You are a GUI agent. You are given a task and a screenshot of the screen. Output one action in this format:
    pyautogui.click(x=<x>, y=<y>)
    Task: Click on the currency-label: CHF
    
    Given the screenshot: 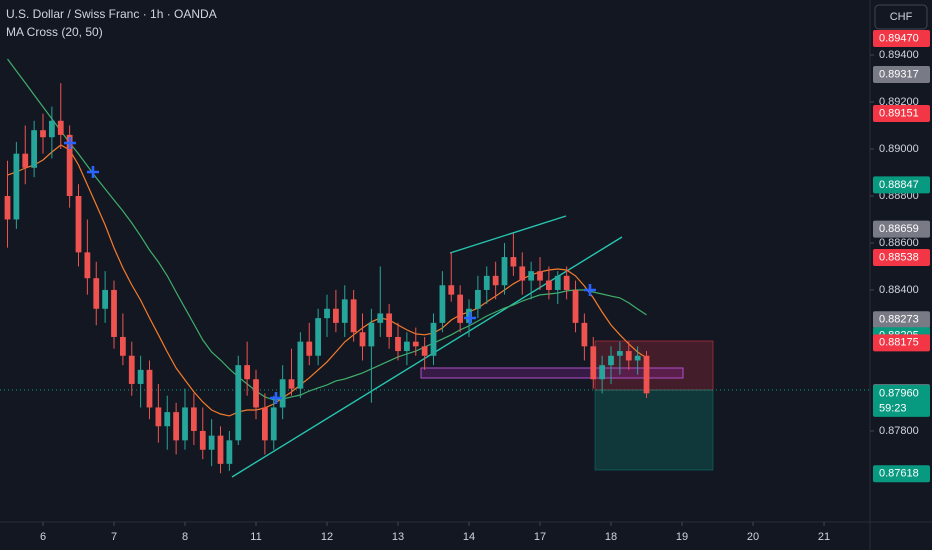 What is the action you would take?
    pyautogui.click(x=901, y=17)
    